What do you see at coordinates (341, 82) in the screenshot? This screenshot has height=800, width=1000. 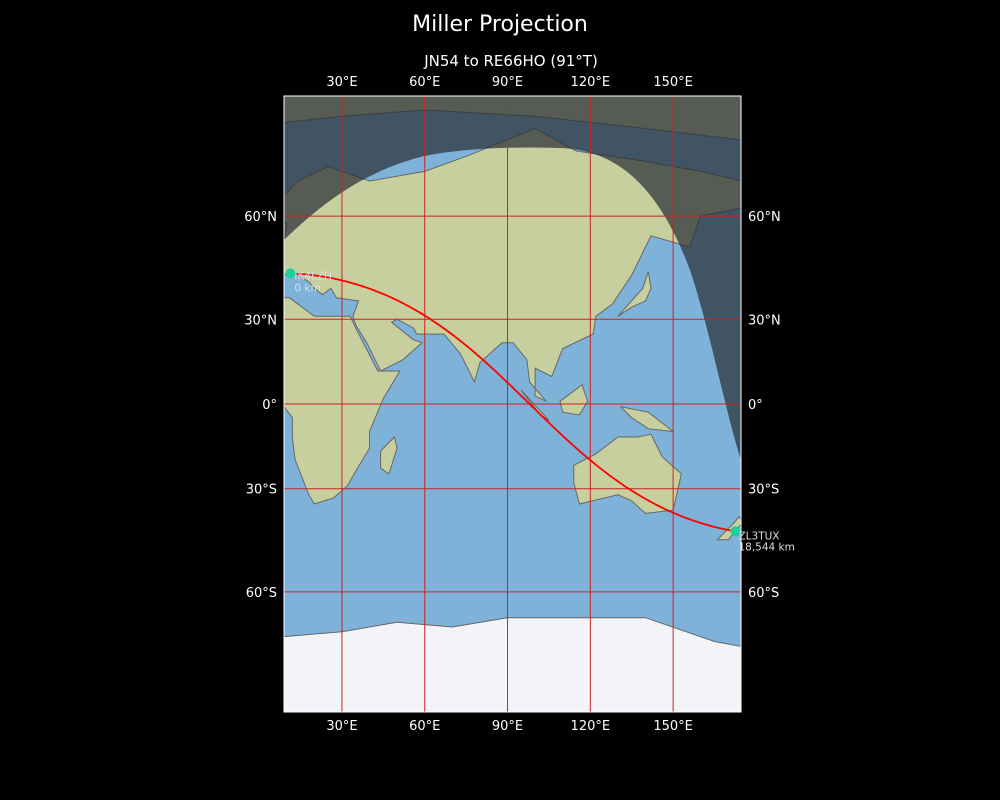 I see `lon-tick-label-top: 30°E` at bounding box center [341, 82].